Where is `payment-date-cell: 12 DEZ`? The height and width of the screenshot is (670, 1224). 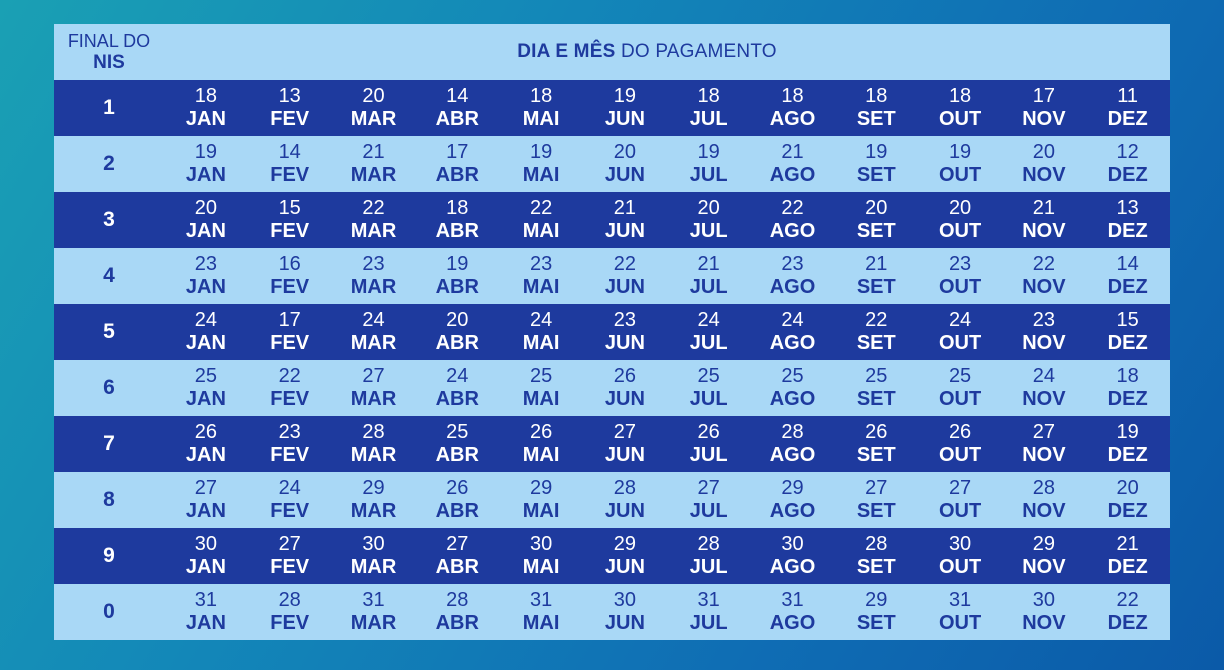
payment-date-cell: 12 DEZ is located at coordinates (1128, 164).